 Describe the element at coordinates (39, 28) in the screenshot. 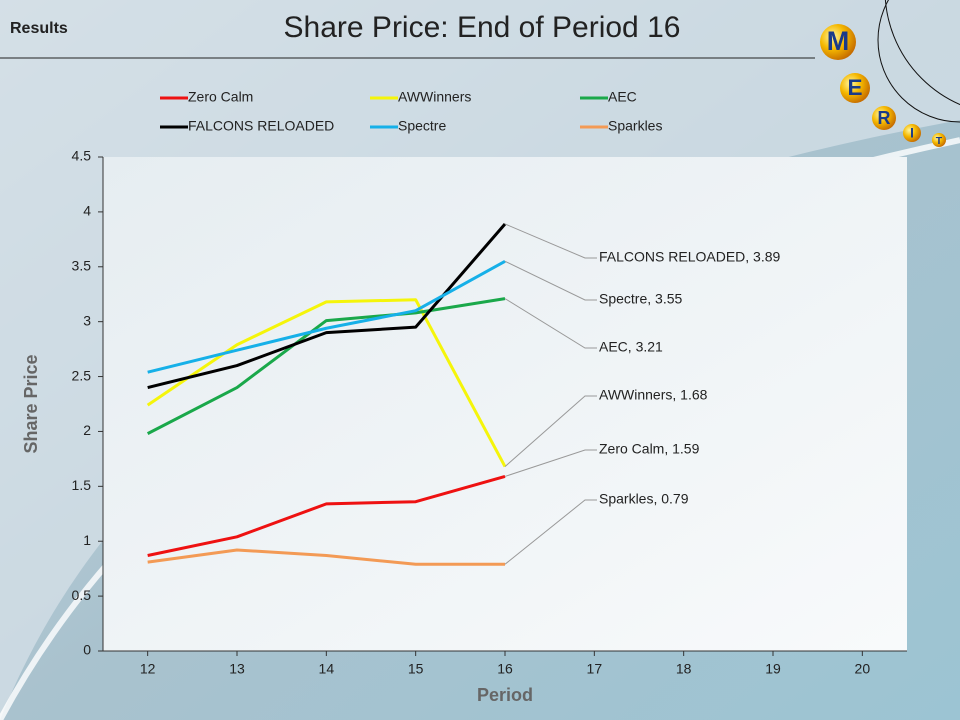

I see `section-label: Results` at that location.